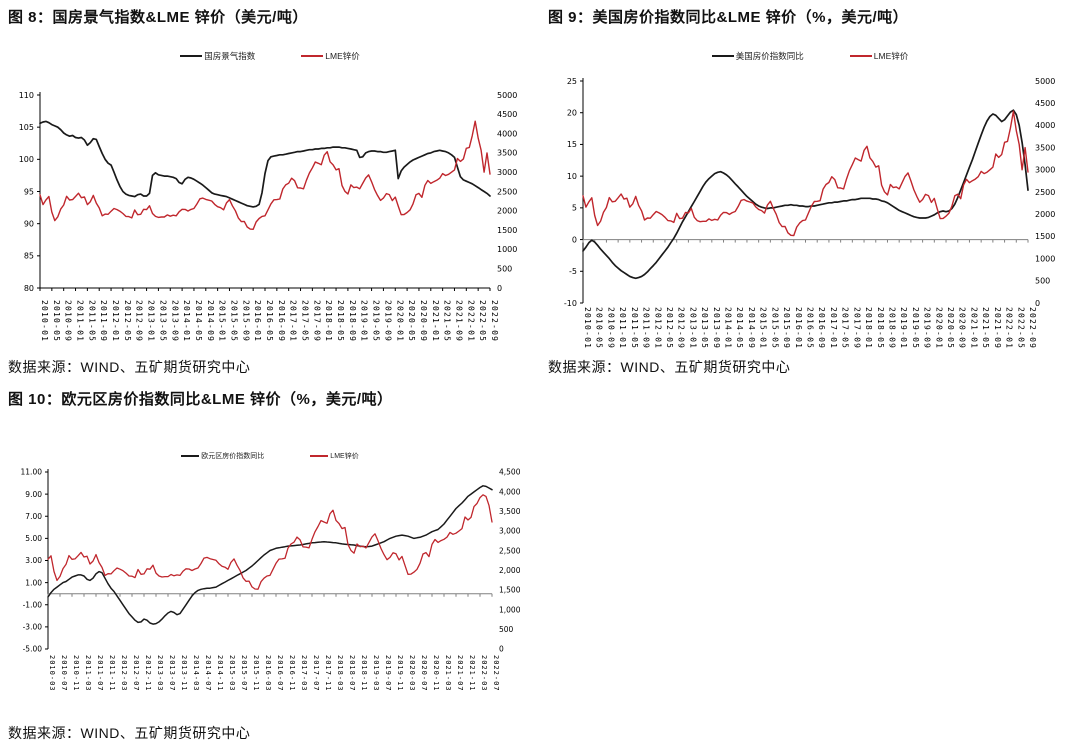 The width and height of the screenshot is (1080, 751). I want to click on x-axis-label: 2015-03, so click(232, 673).